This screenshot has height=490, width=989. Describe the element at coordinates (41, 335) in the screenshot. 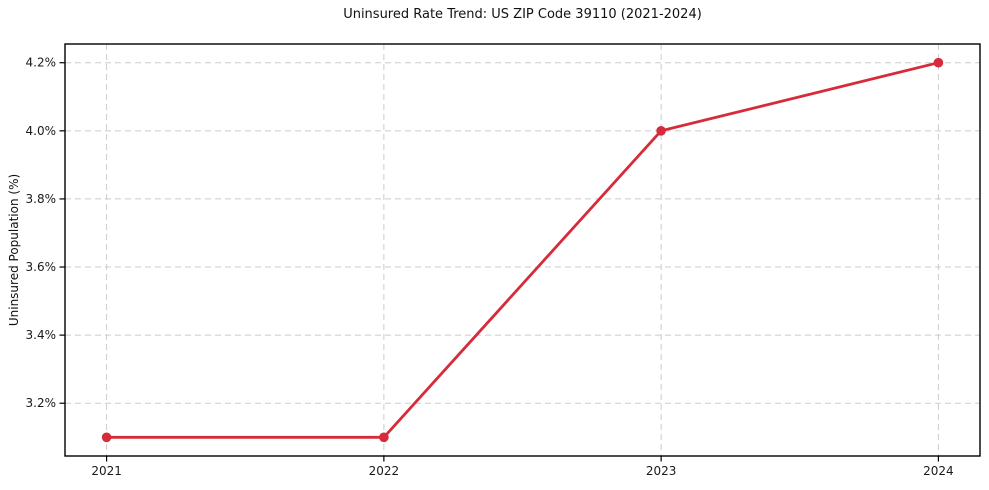

I see `y-tick-label: 3.4%` at that location.